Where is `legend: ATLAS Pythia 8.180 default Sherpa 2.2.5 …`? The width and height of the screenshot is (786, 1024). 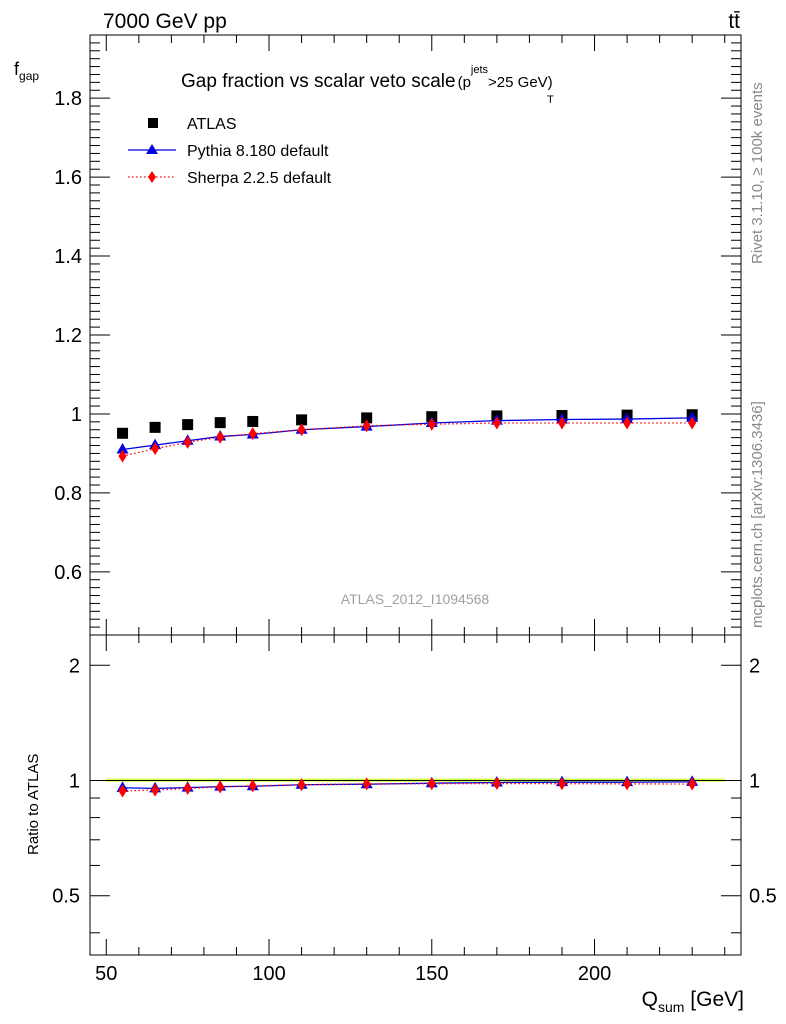 legend: ATLAS Pythia 8.180 default Sherpa 2.2.5 … is located at coordinates (230, 151).